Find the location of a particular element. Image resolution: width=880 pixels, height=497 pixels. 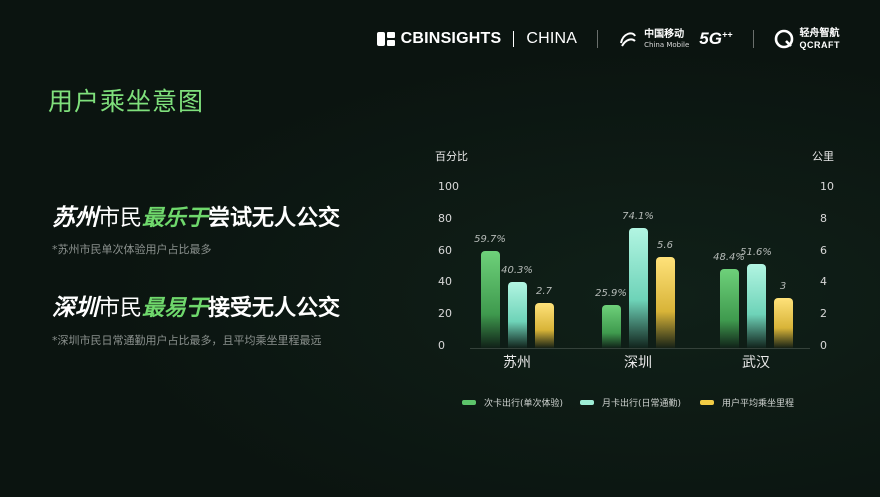

china-mobile-icon is located at coordinates (628, 39).